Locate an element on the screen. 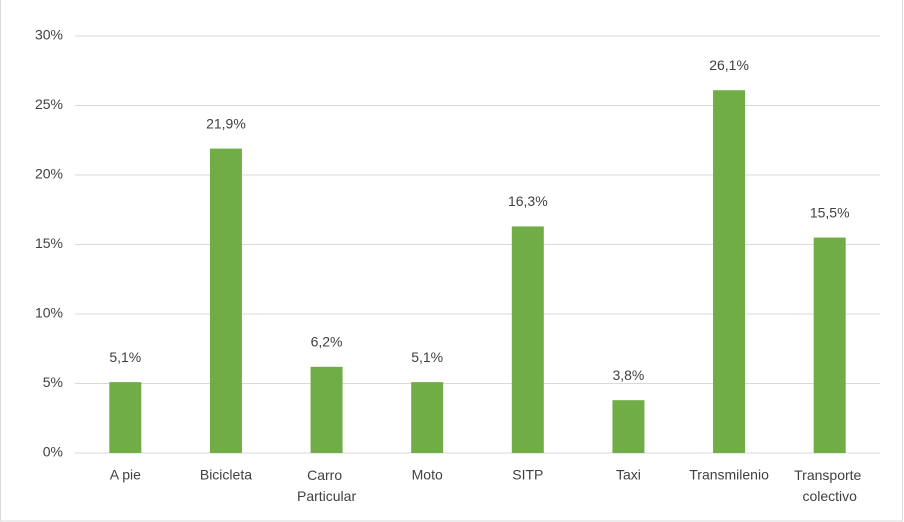 This screenshot has height=522, width=904. x-tick-label: Transporte colectivo is located at coordinates (829, 485).